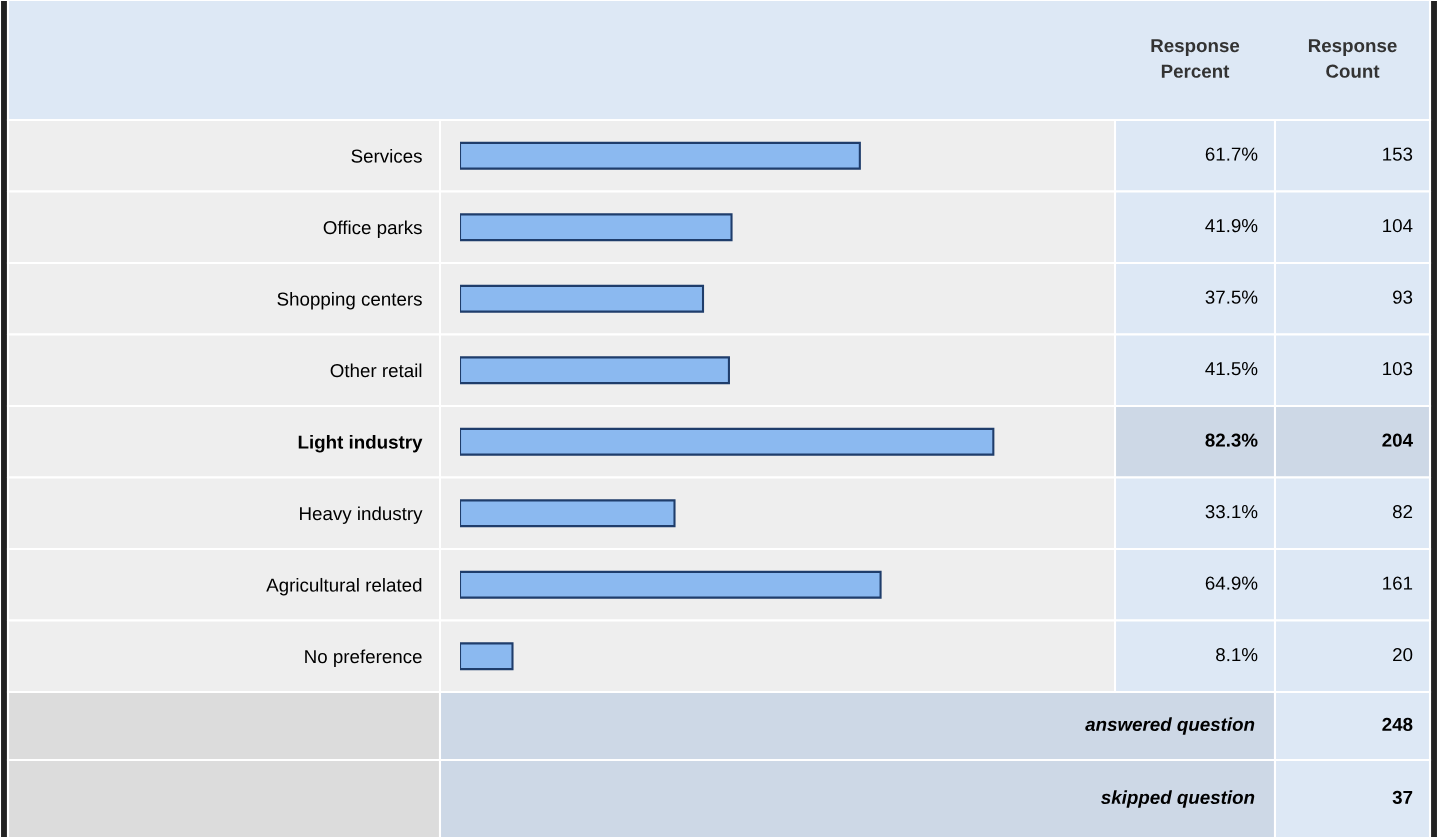 This screenshot has height=838, width=1438. I want to click on data-label: 41.5%, so click(1231, 369).